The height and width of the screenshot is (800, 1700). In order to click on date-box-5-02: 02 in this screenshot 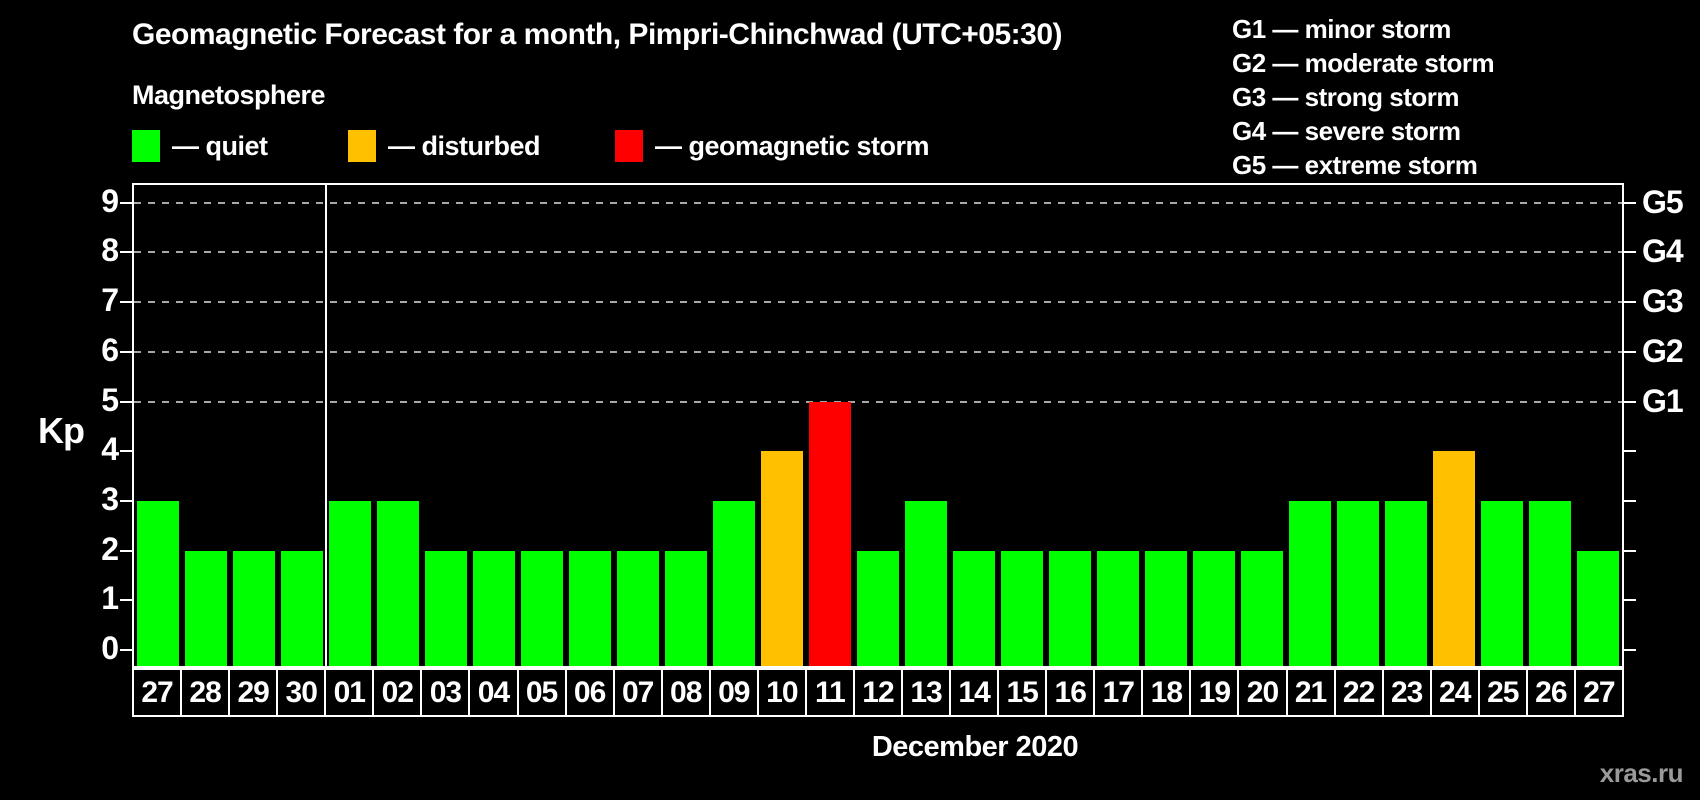, I will do `click(397, 692)`.